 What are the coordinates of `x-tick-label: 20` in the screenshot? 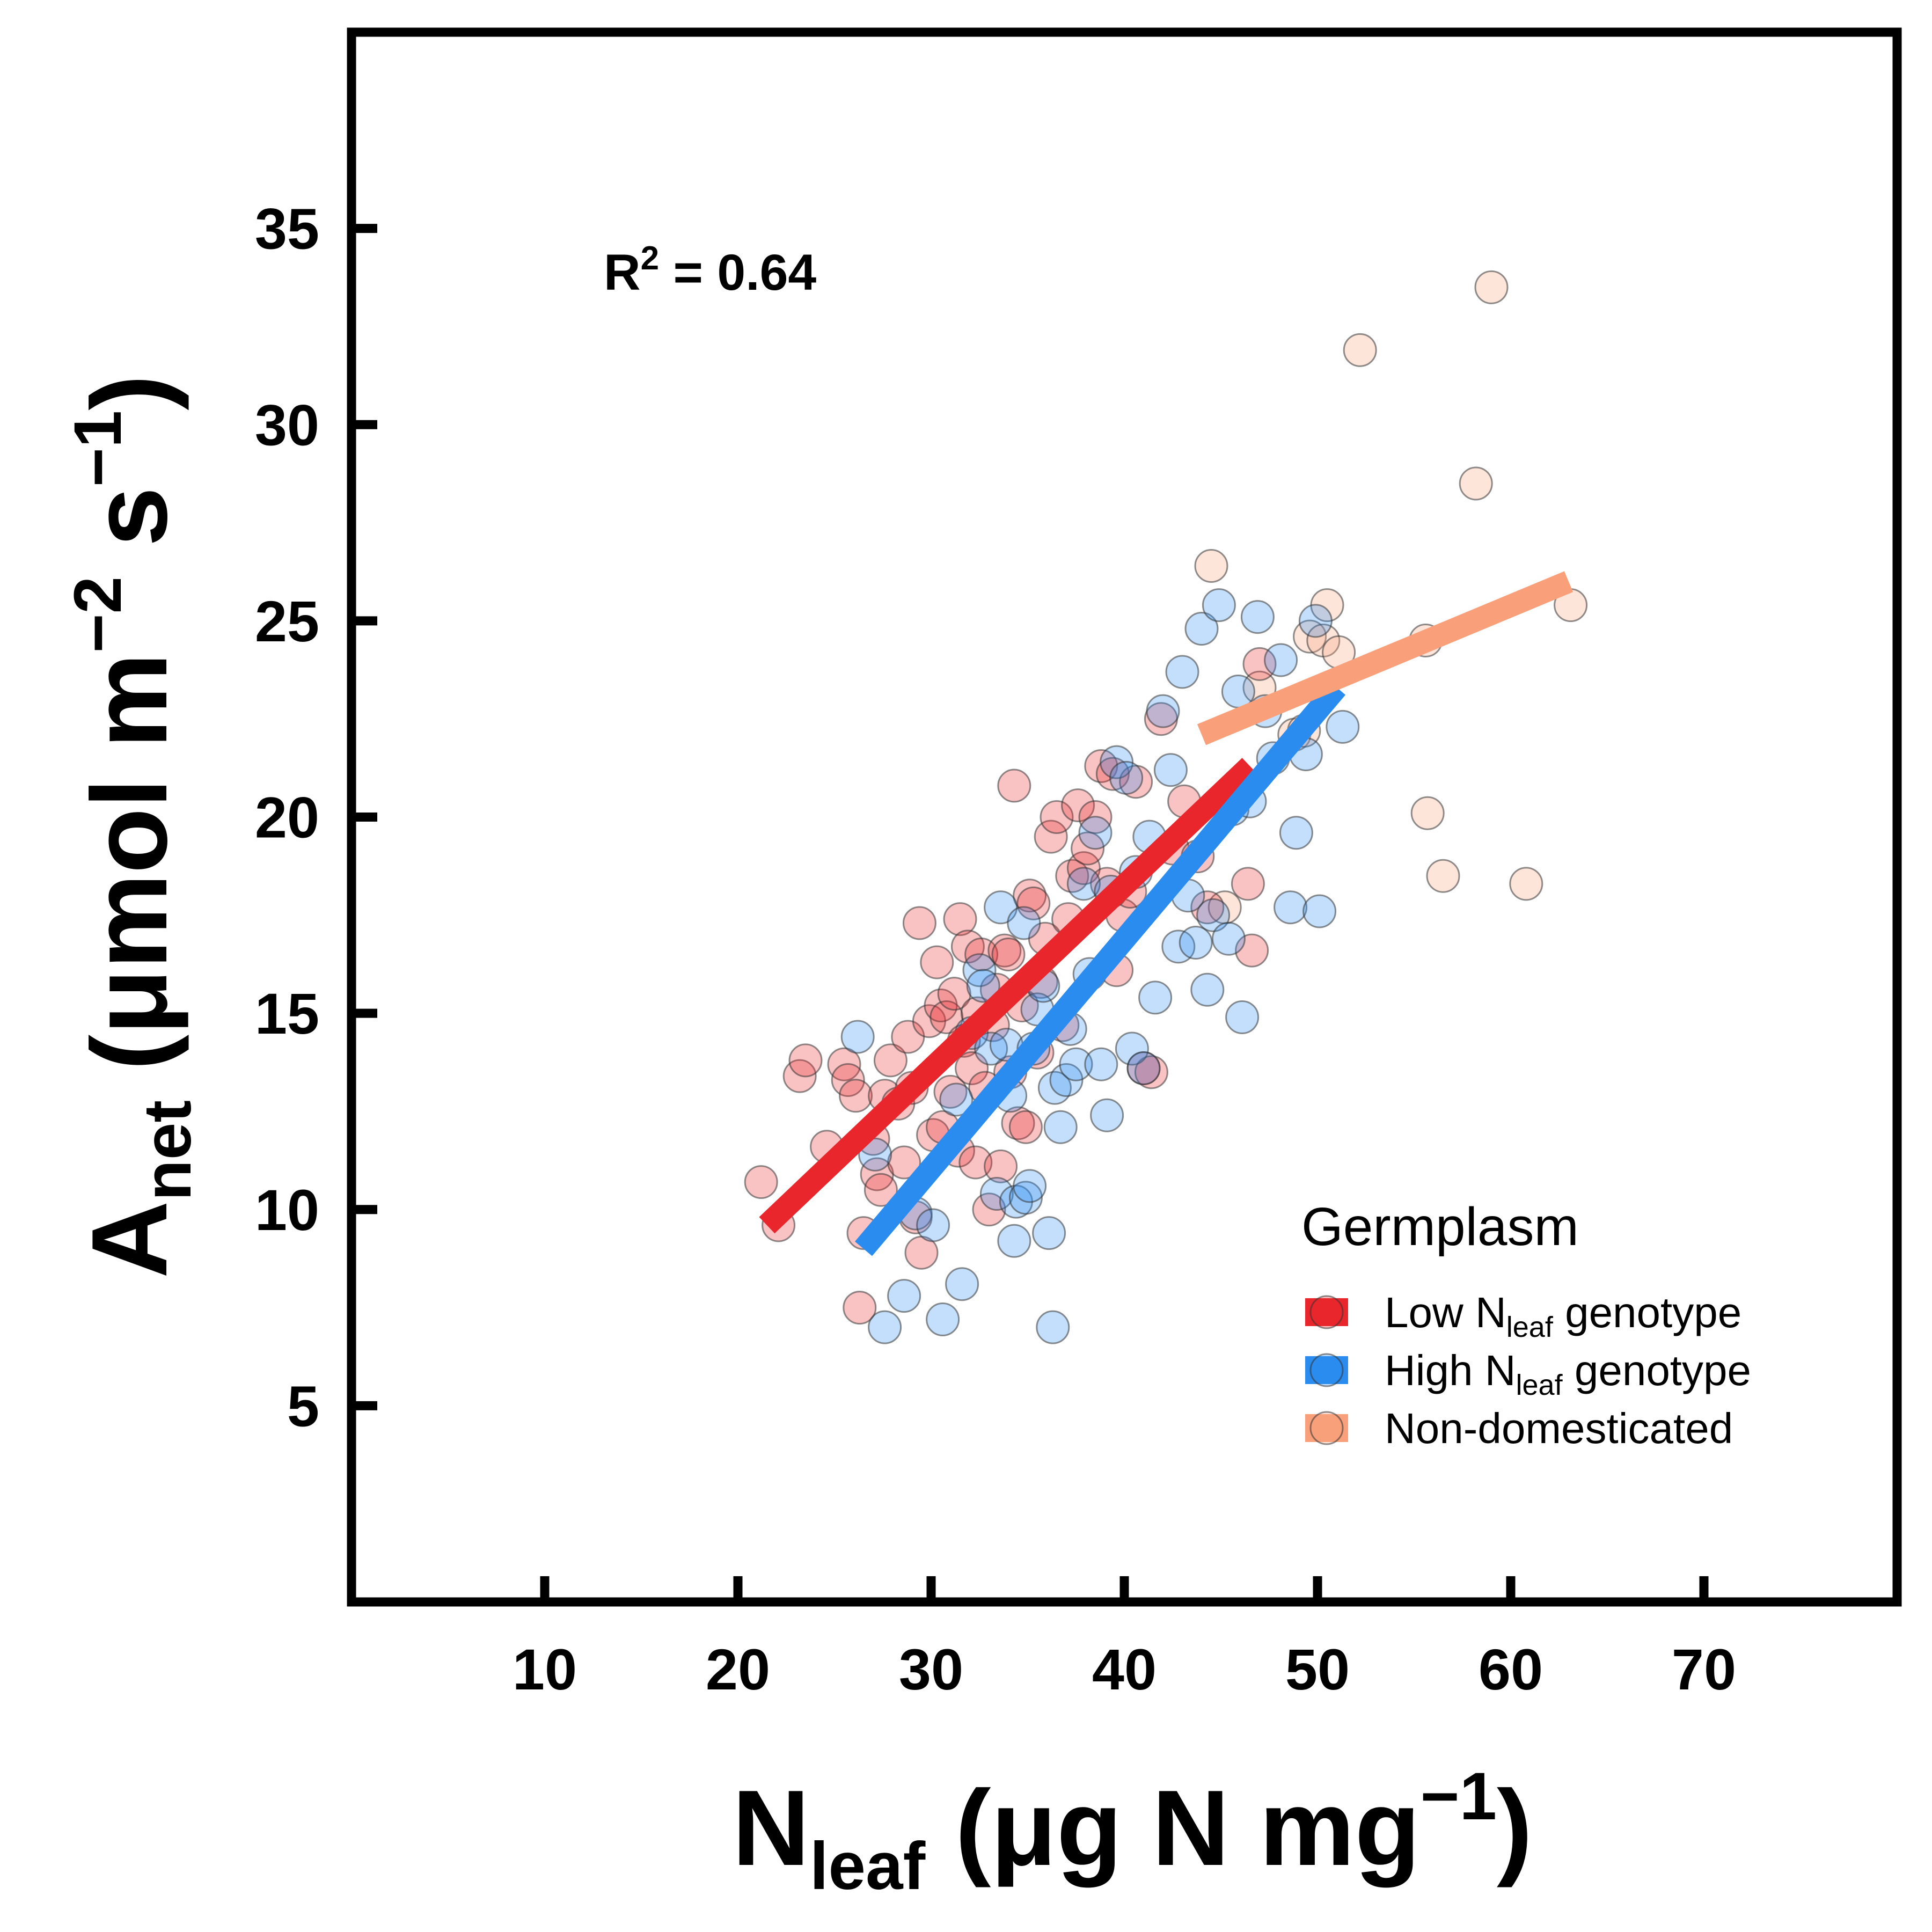 It's located at (738, 1669).